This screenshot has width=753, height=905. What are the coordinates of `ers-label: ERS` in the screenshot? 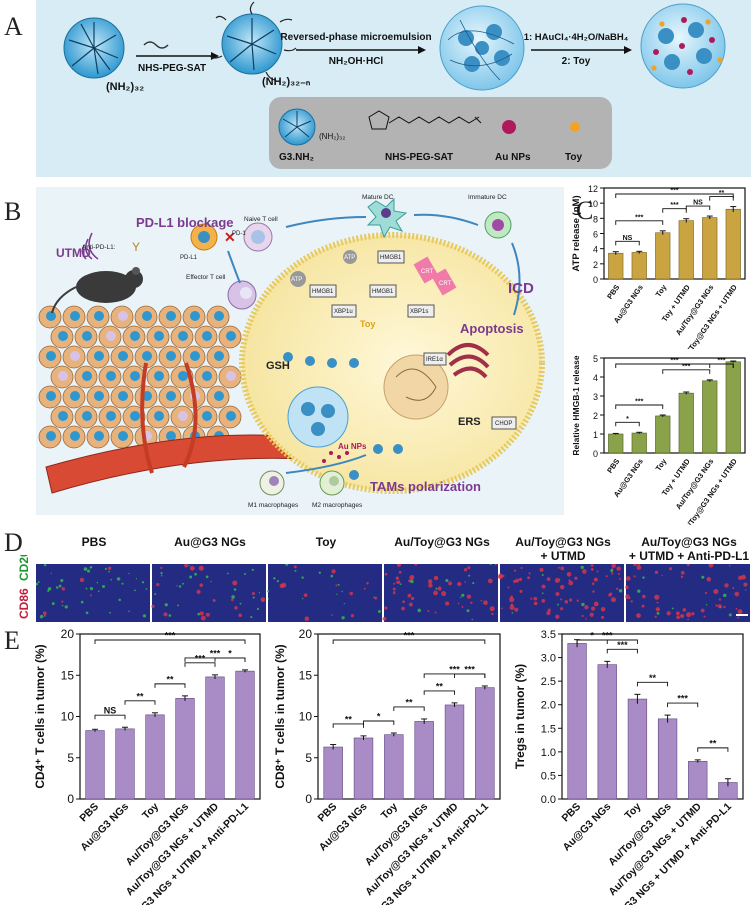 It's located at (469, 422).